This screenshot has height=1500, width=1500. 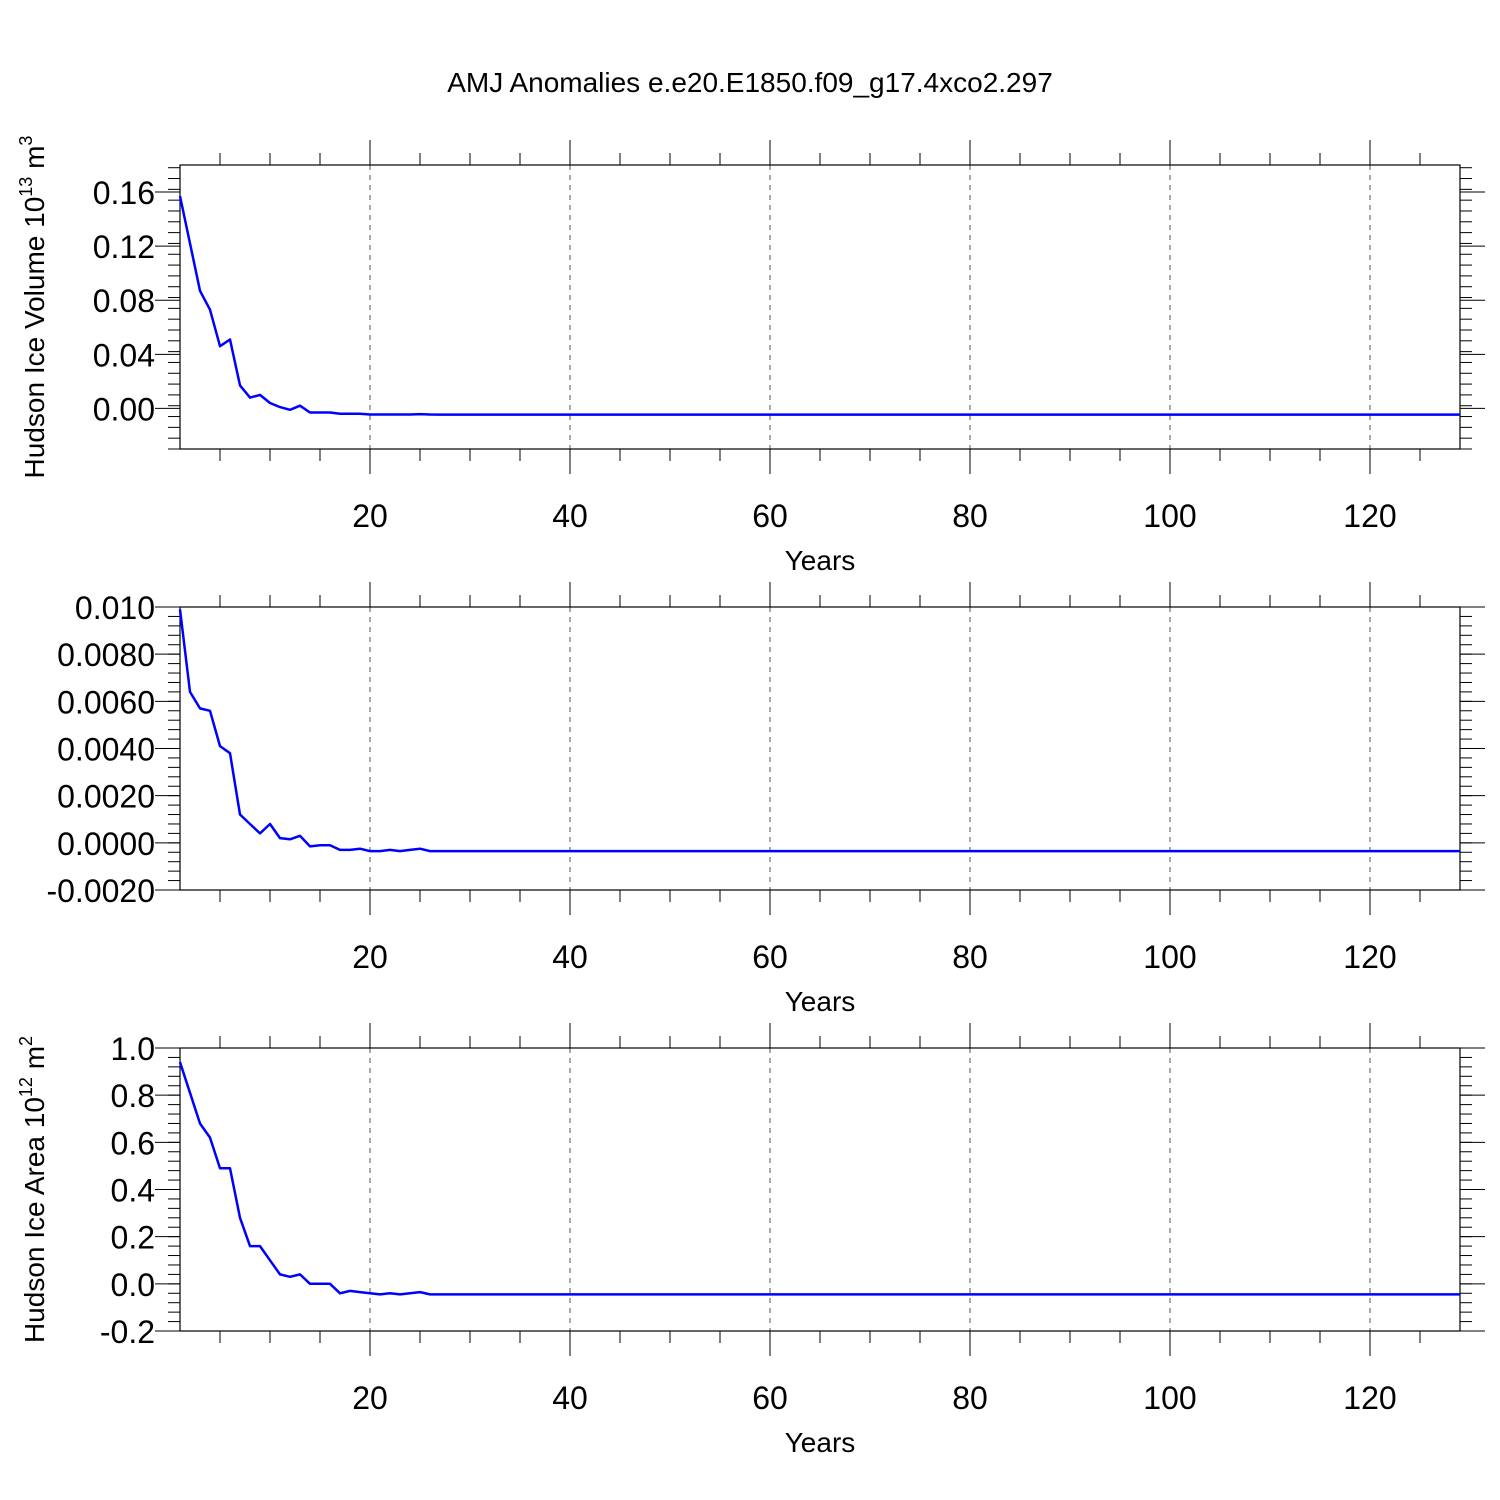 I want to click on y-tick-label: 0.0, so click(x=133, y=1285).